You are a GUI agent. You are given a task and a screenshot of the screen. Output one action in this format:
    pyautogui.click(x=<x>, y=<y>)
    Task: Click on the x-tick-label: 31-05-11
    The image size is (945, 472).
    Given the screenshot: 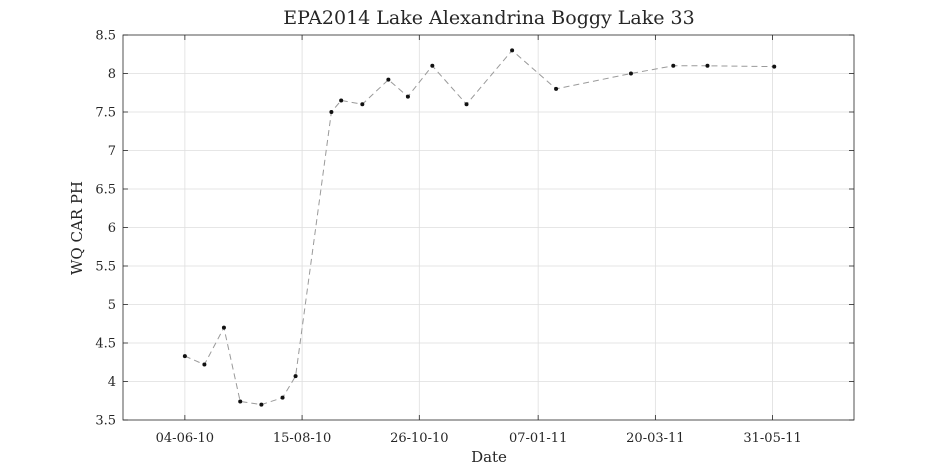 What is the action you would take?
    pyautogui.click(x=772, y=438)
    